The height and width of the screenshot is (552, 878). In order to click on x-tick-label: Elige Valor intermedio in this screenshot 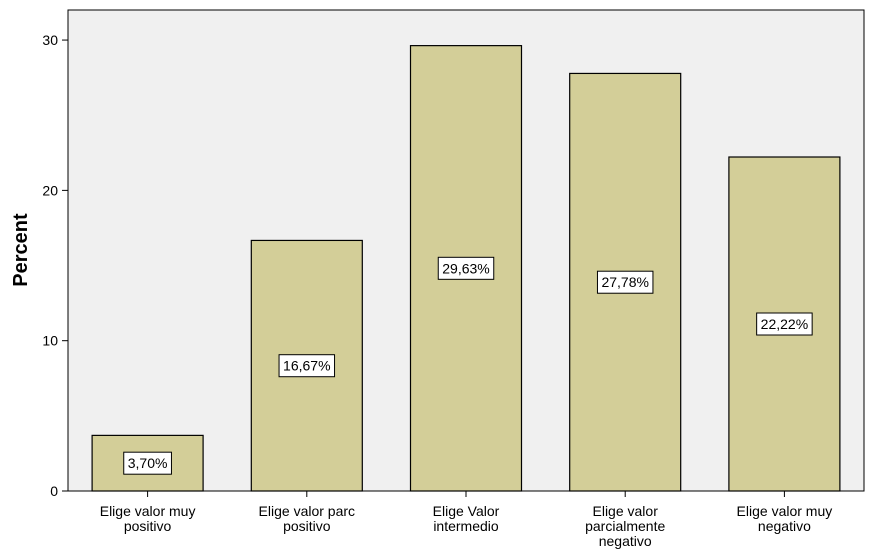, I will do `click(466, 518)`.